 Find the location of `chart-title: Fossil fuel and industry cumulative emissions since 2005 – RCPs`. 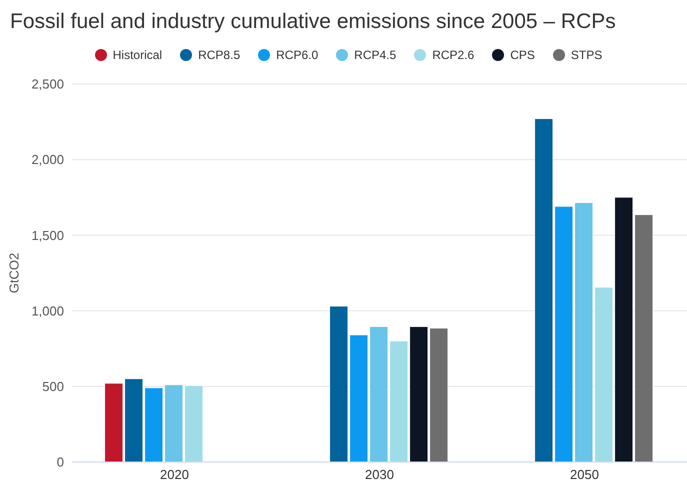

chart-title: Fossil fuel and industry cumulative emissions since 2005 – RCPs is located at coordinates (313, 22).